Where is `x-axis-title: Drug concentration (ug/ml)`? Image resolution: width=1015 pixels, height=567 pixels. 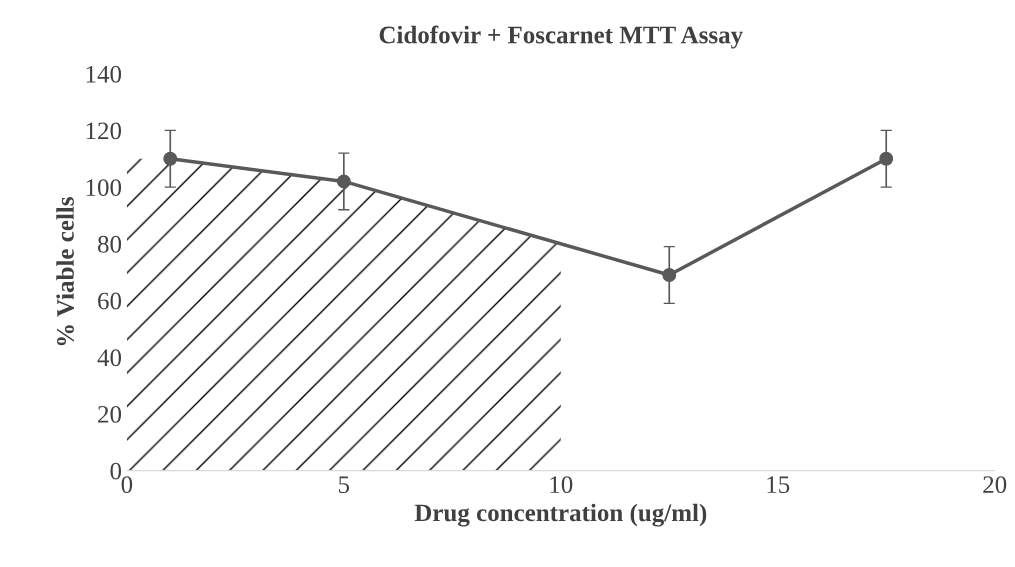
x-axis-title: Drug concentration (ug/ml) is located at coordinates (560, 515).